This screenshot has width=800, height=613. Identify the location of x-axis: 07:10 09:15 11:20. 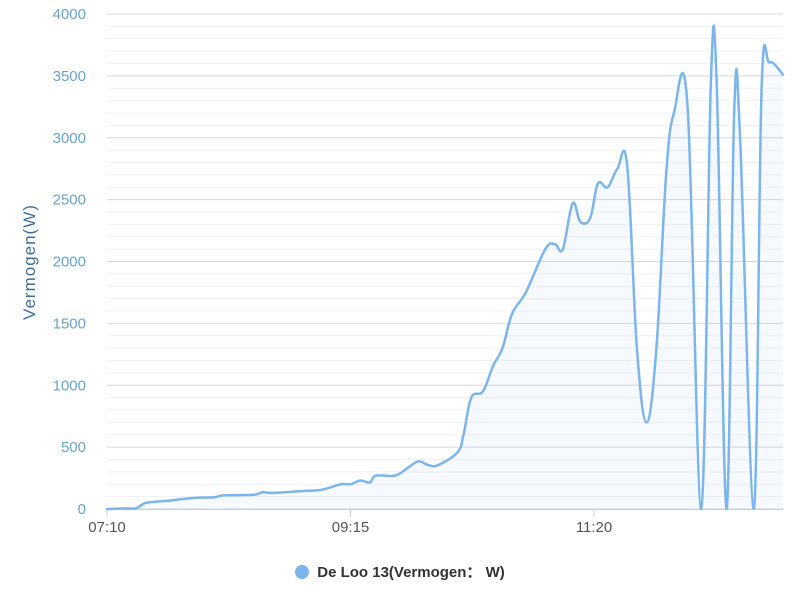
(435, 522).